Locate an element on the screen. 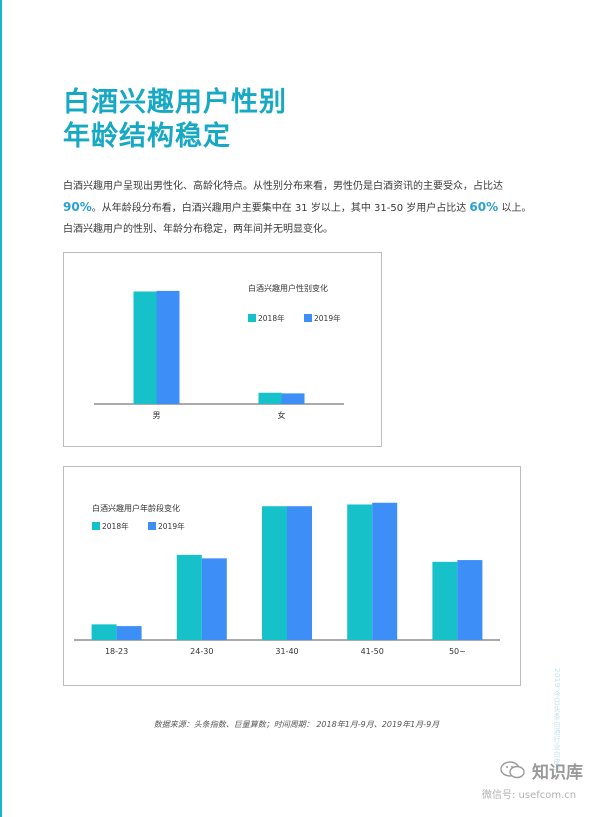  x-tick-label: 31-40 is located at coordinates (286, 651).